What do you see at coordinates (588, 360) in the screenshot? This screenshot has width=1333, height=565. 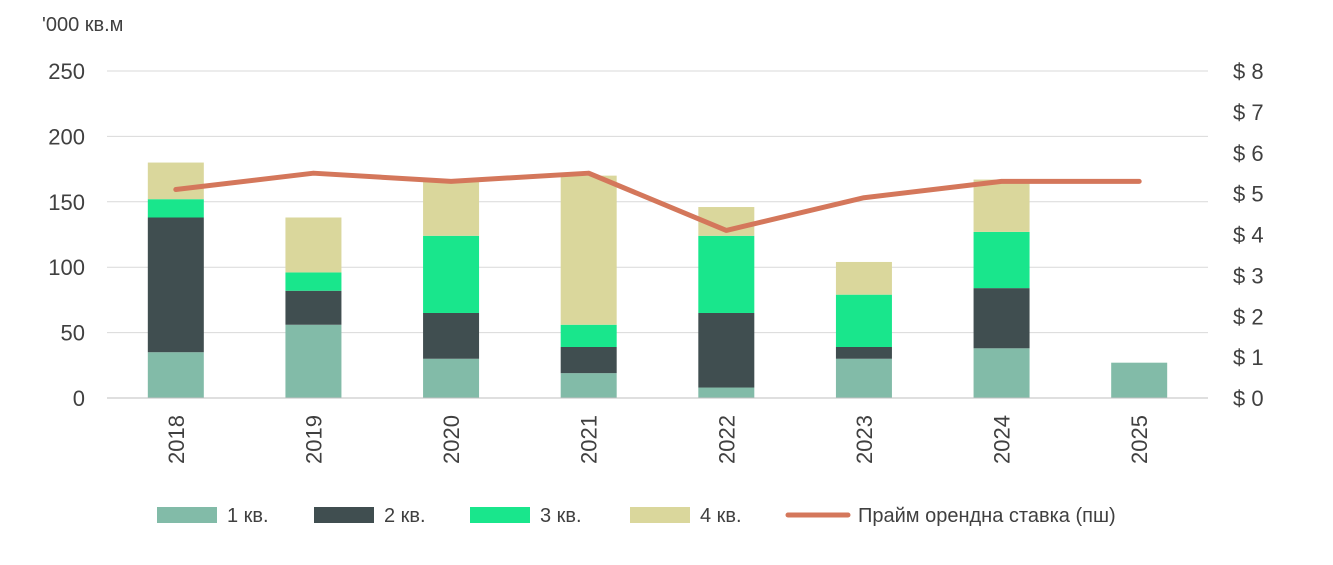 I see `bar-2021-2кв` at bounding box center [588, 360].